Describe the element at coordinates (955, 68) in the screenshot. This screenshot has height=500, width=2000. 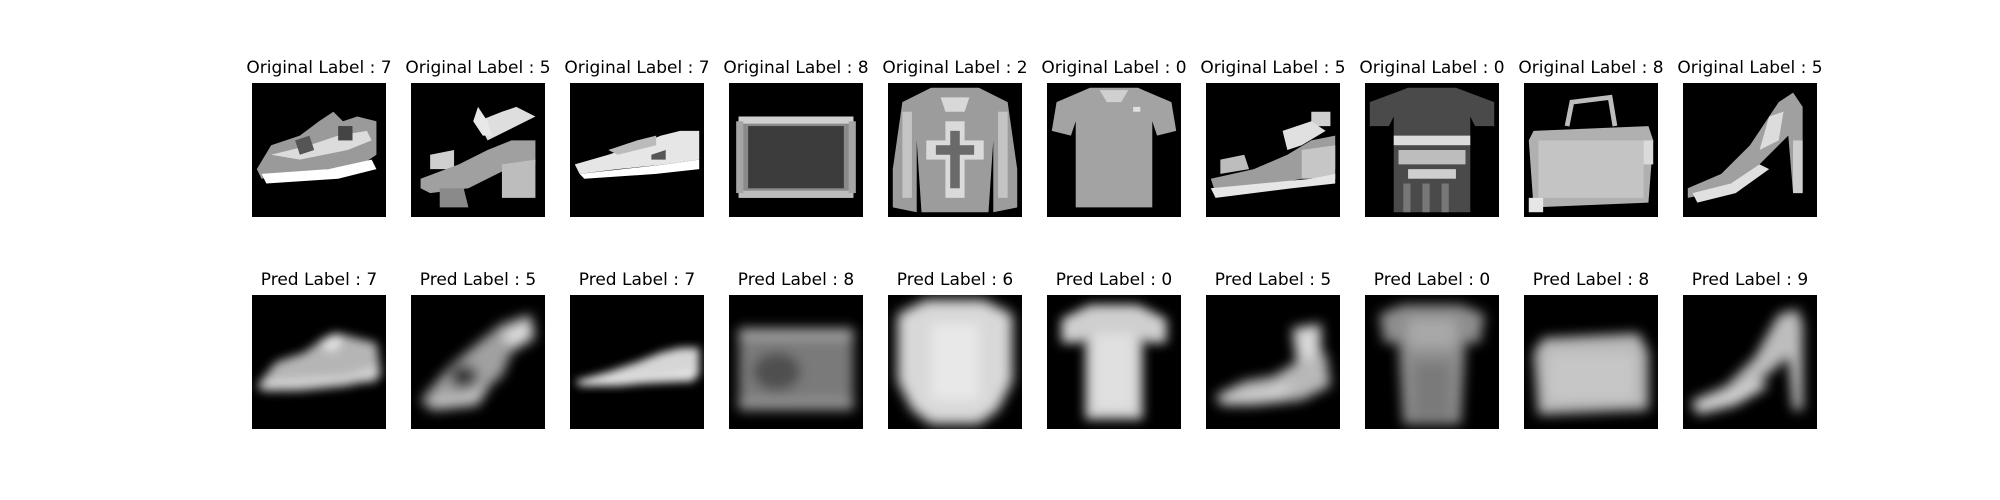
I see `original-title-5: Original Label : 2` at that location.